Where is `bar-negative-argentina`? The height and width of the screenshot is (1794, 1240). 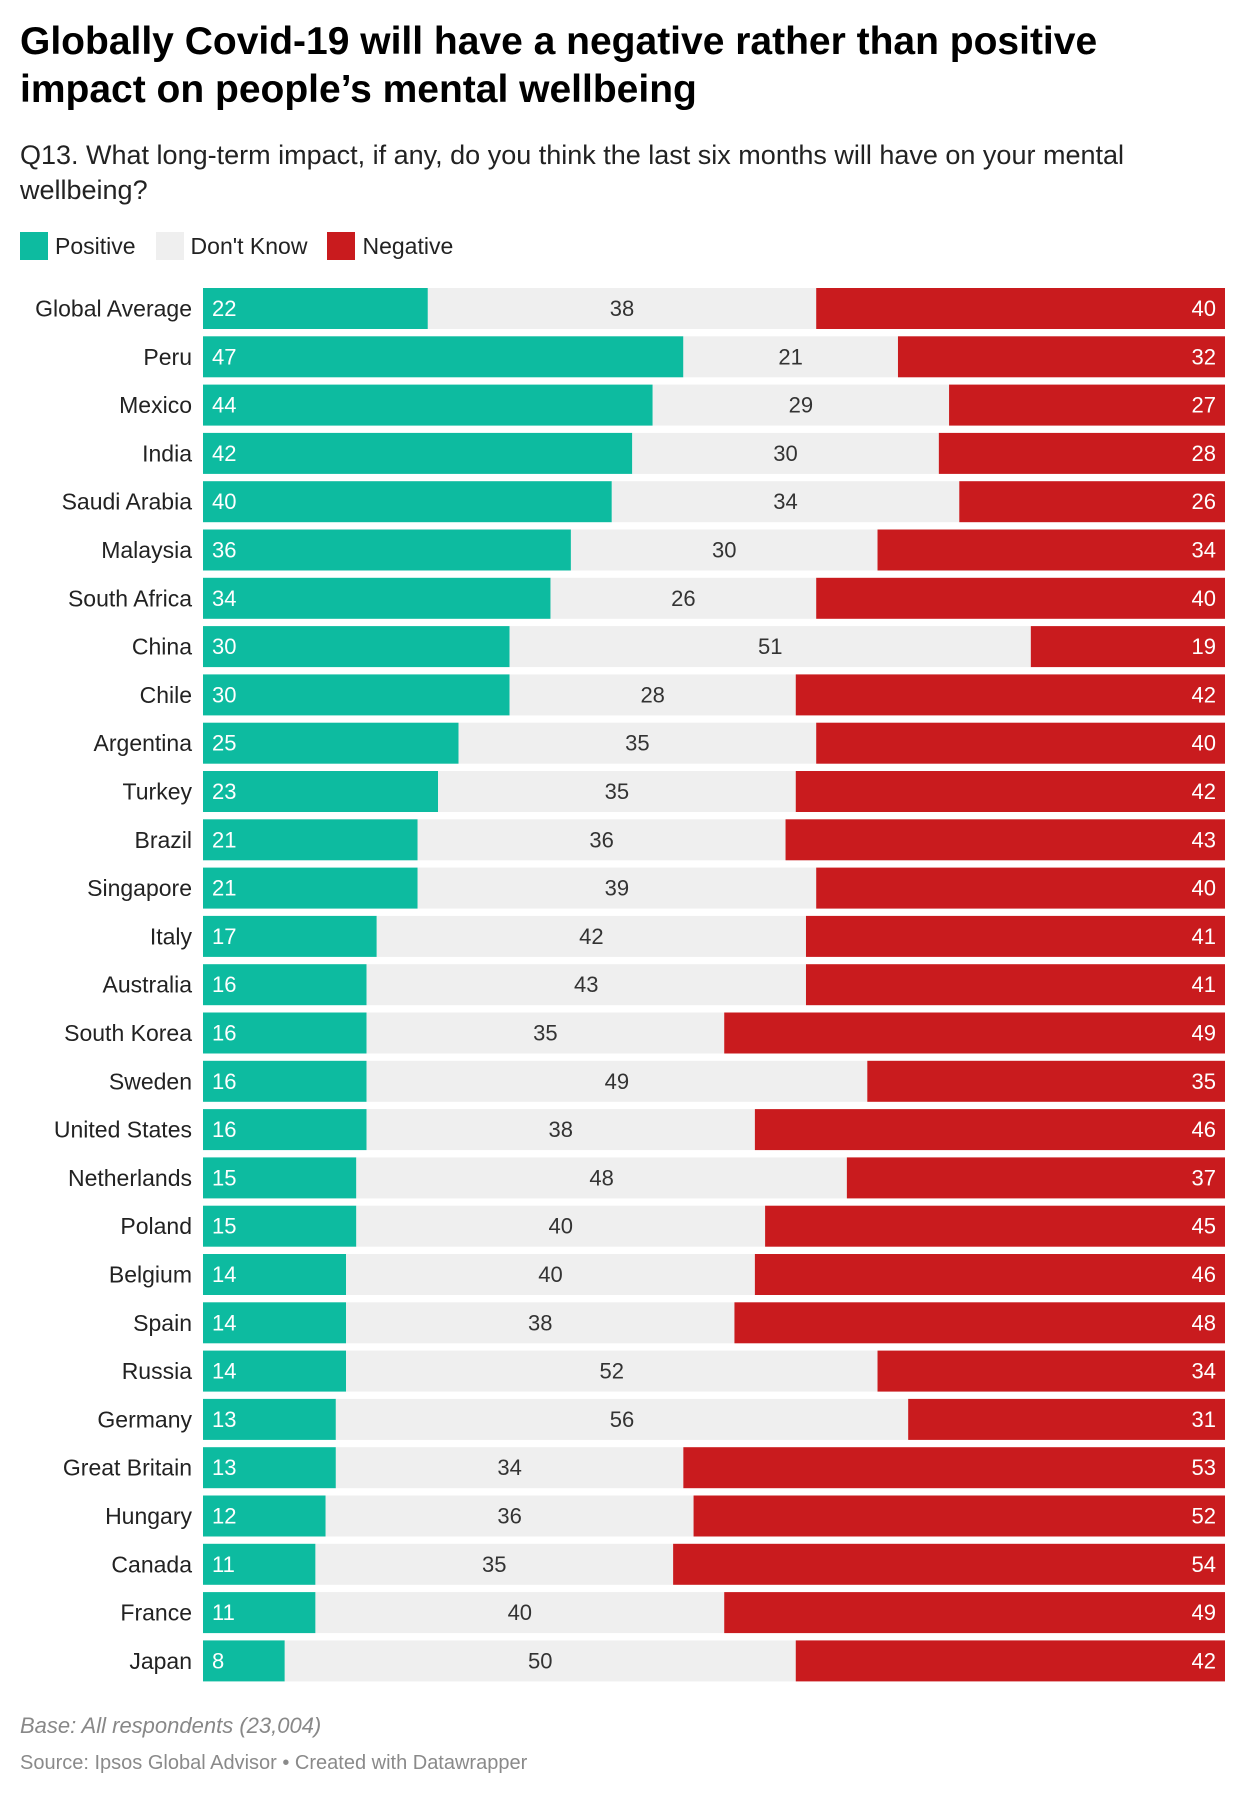
bar-negative-argentina is located at coordinates (1020, 743).